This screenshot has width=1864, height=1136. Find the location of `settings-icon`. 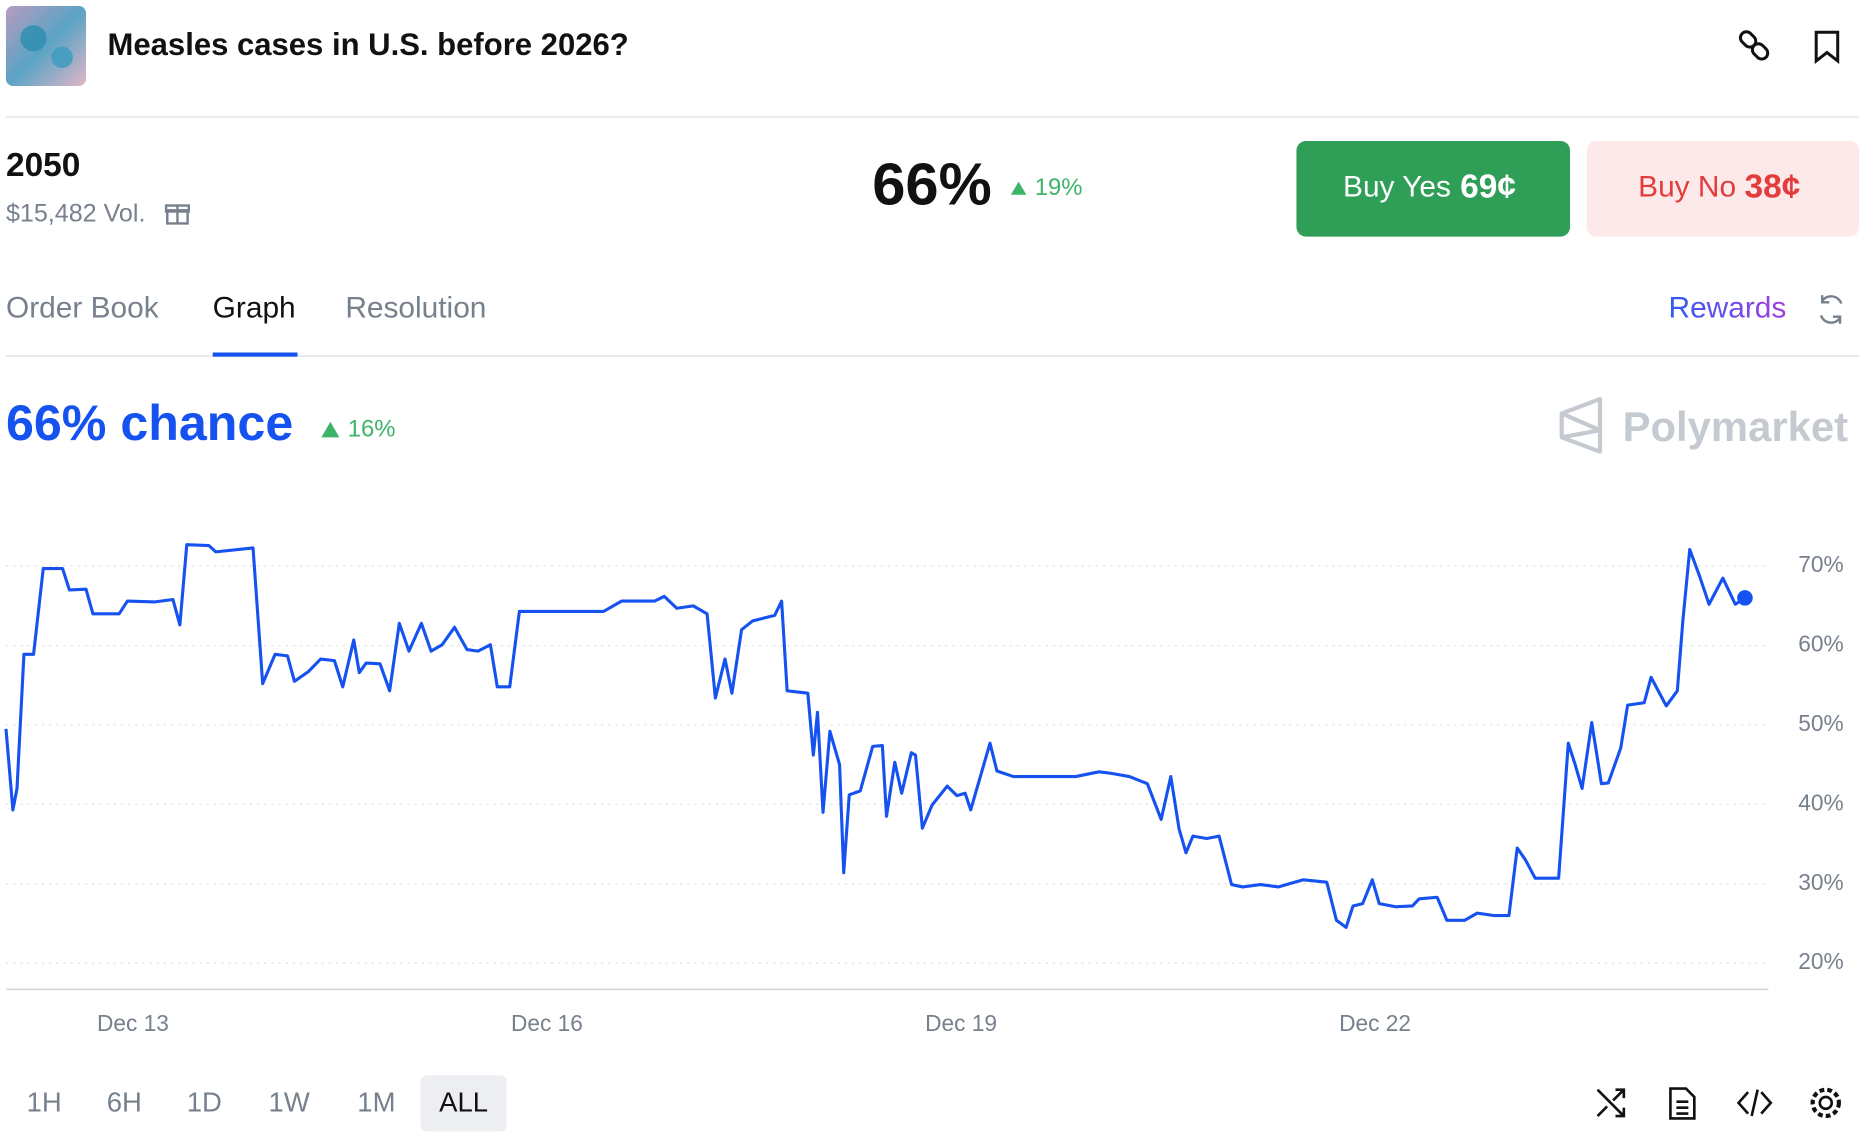

settings-icon is located at coordinates (1825, 1103).